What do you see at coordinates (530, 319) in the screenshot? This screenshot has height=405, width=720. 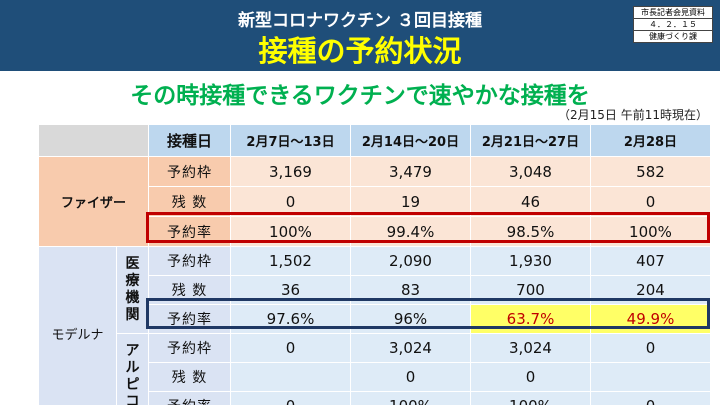 I see `highlighted-cell: 63.7%` at bounding box center [530, 319].